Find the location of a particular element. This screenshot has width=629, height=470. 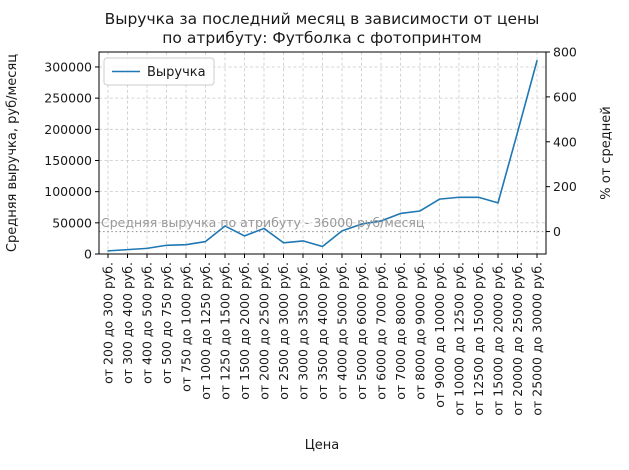

y2-tick-label: 0 is located at coordinates (557, 231).